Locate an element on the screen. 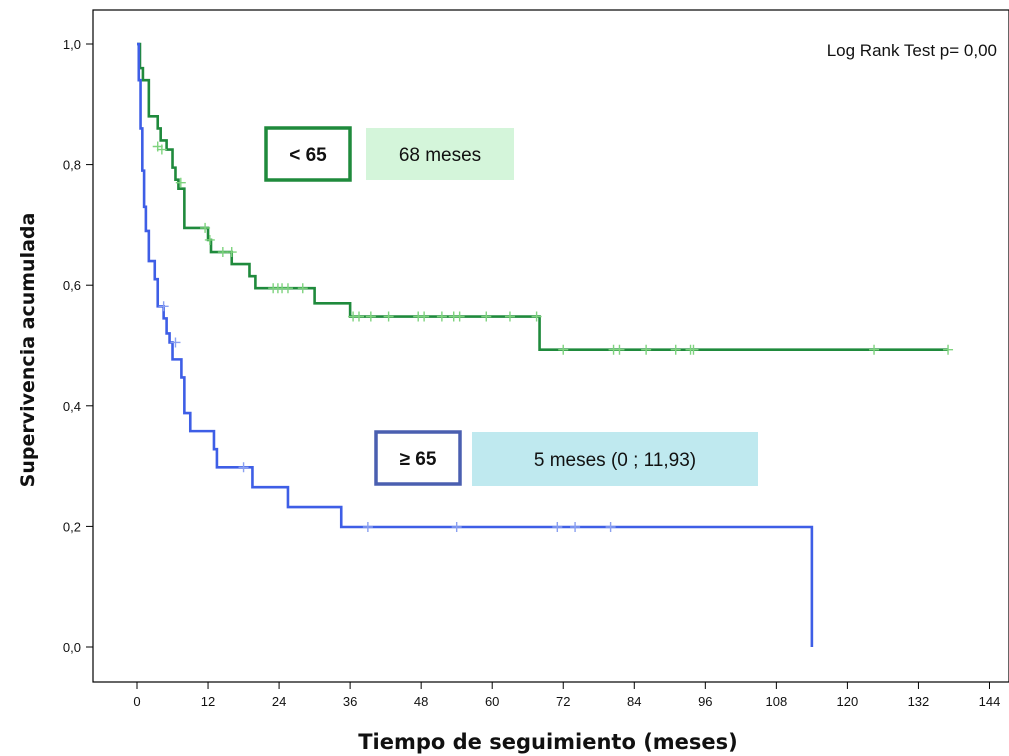 The height and width of the screenshot is (756, 1009). group-label-1: ≥ 65 is located at coordinates (418, 459).